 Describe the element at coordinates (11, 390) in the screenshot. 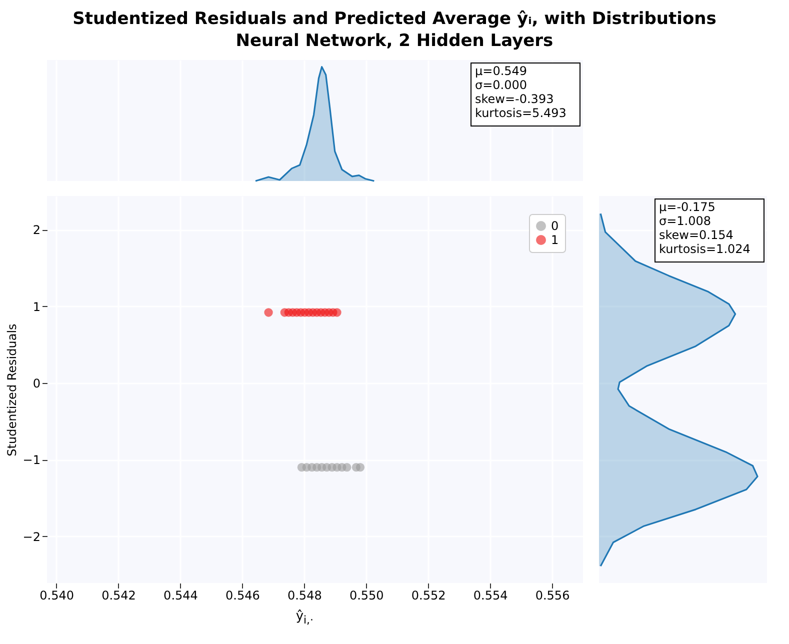

I see `y-axis-title: Studentized Residuals` at that location.